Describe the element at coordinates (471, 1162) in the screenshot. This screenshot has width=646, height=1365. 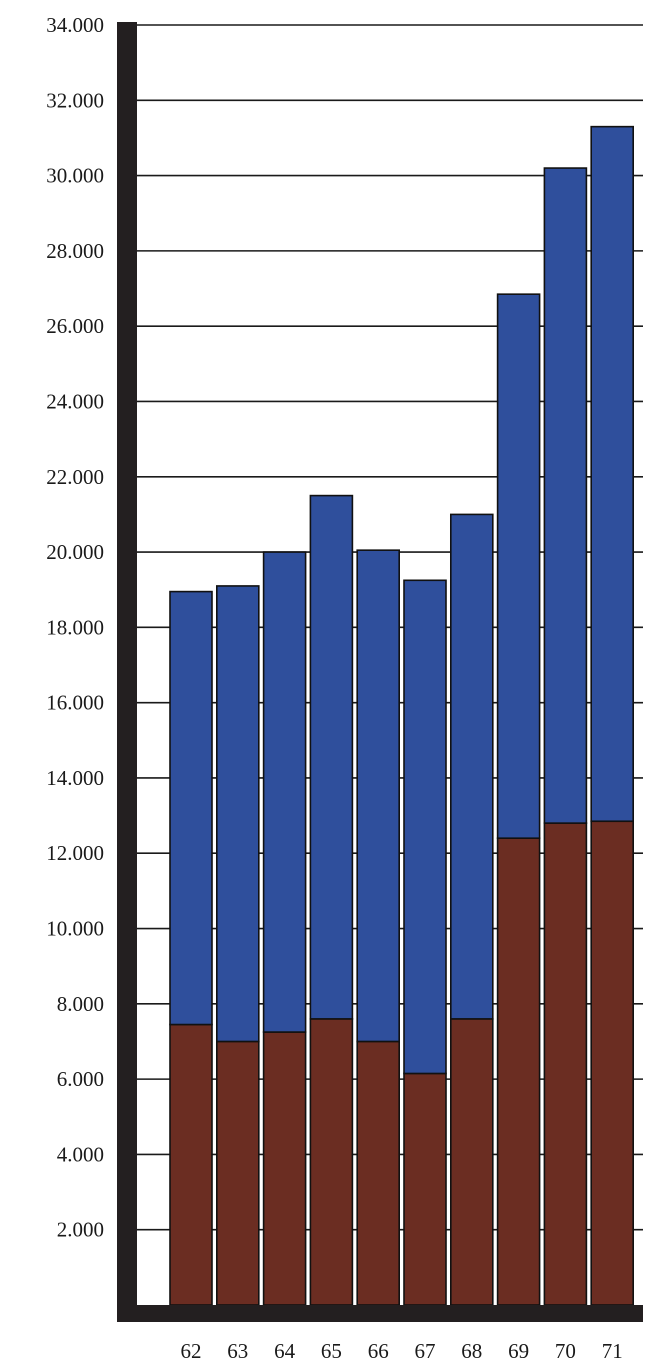
I see `bar-segment-68-s1` at that location.